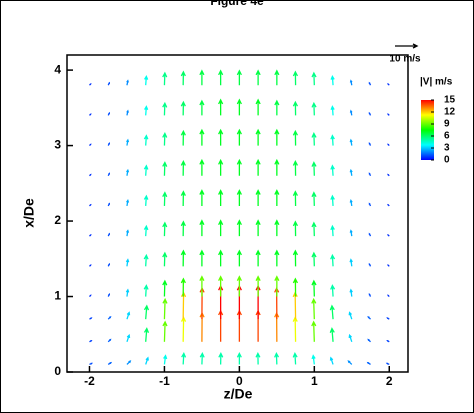  What do you see at coordinates (89, 381) in the screenshot?
I see `x-tick-label: -2` at bounding box center [89, 381].